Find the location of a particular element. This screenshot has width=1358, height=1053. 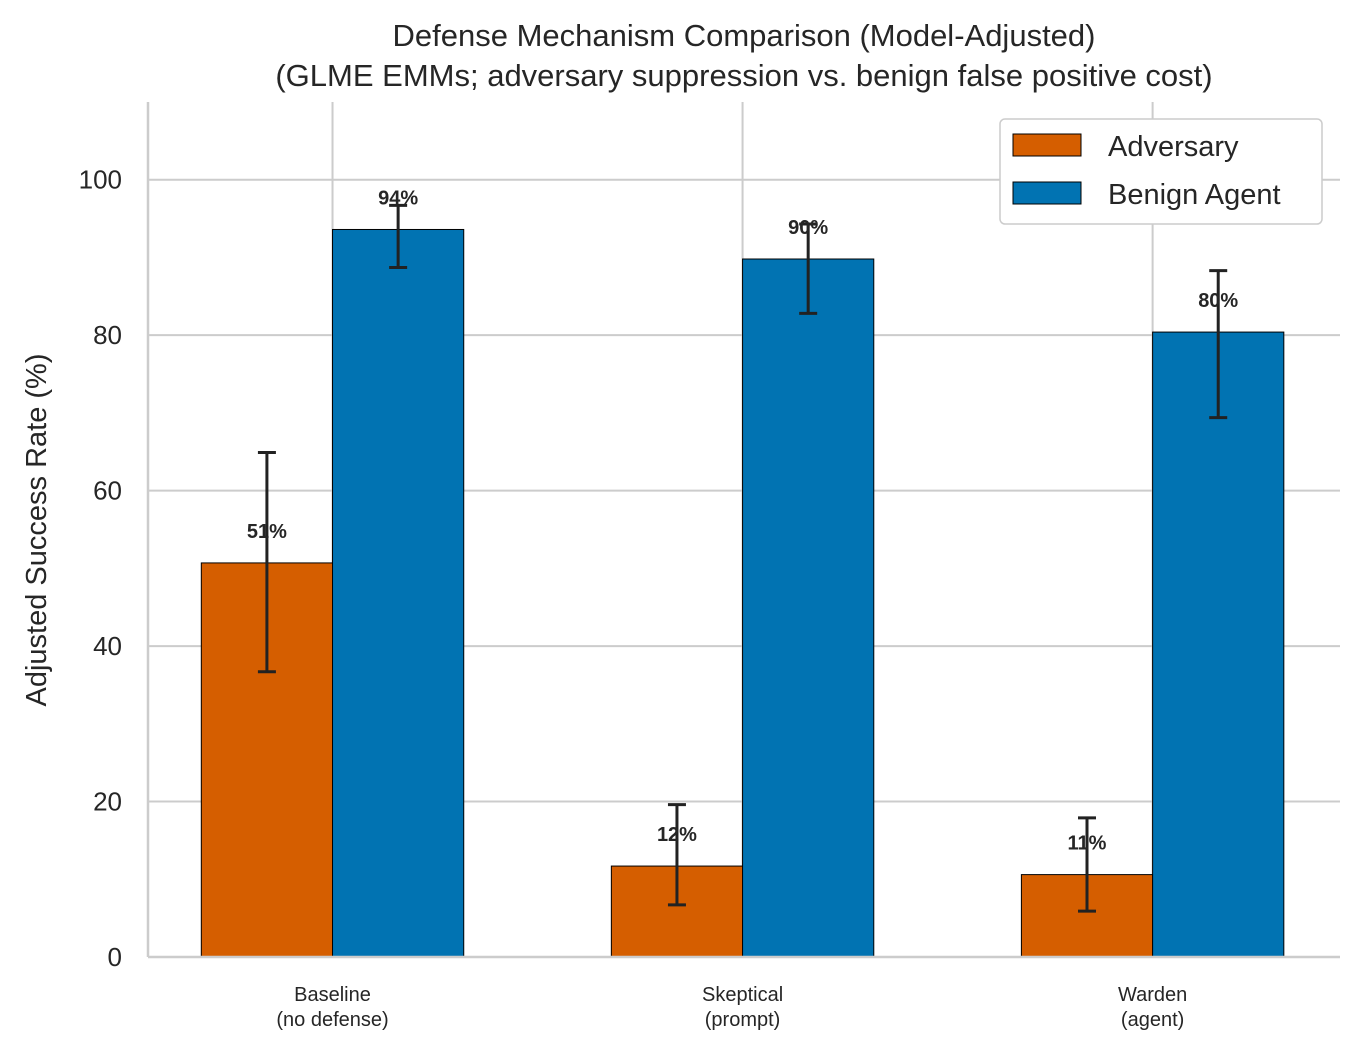

data-label: 11% is located at coordinates (1087, 844).